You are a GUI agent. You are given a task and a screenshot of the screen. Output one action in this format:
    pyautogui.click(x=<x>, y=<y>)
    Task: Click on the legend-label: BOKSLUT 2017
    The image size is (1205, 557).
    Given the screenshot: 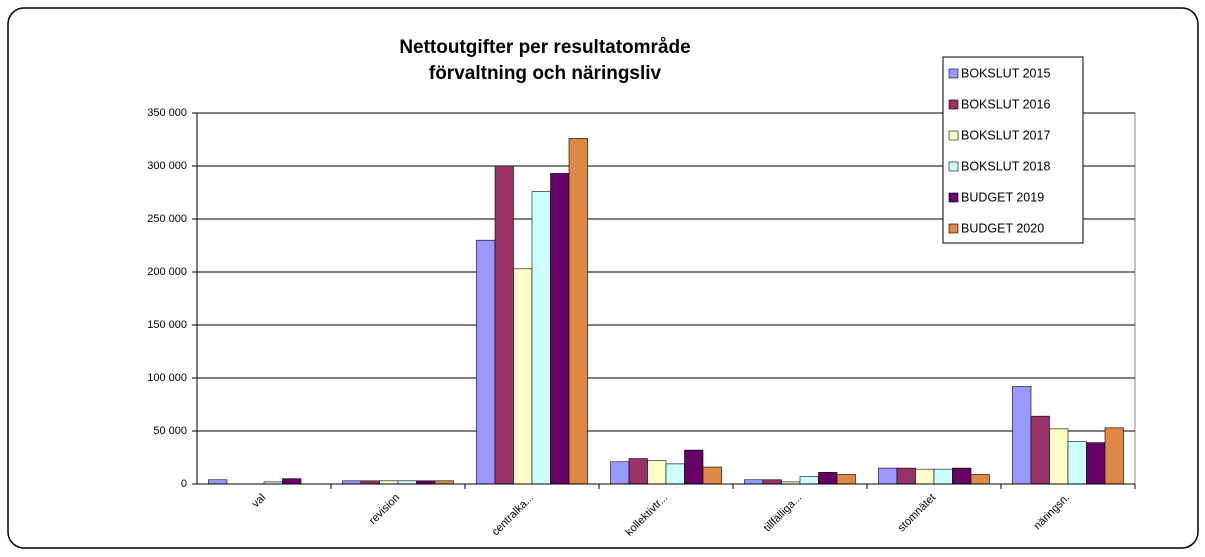 What is the action you would take?
    pyautogui.click(x=1005, y=135)
    